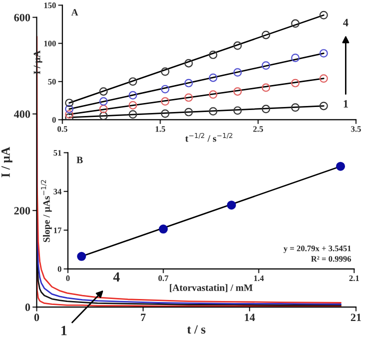  I want to click on annotation: R² = 0.9996, so click(331, 259).